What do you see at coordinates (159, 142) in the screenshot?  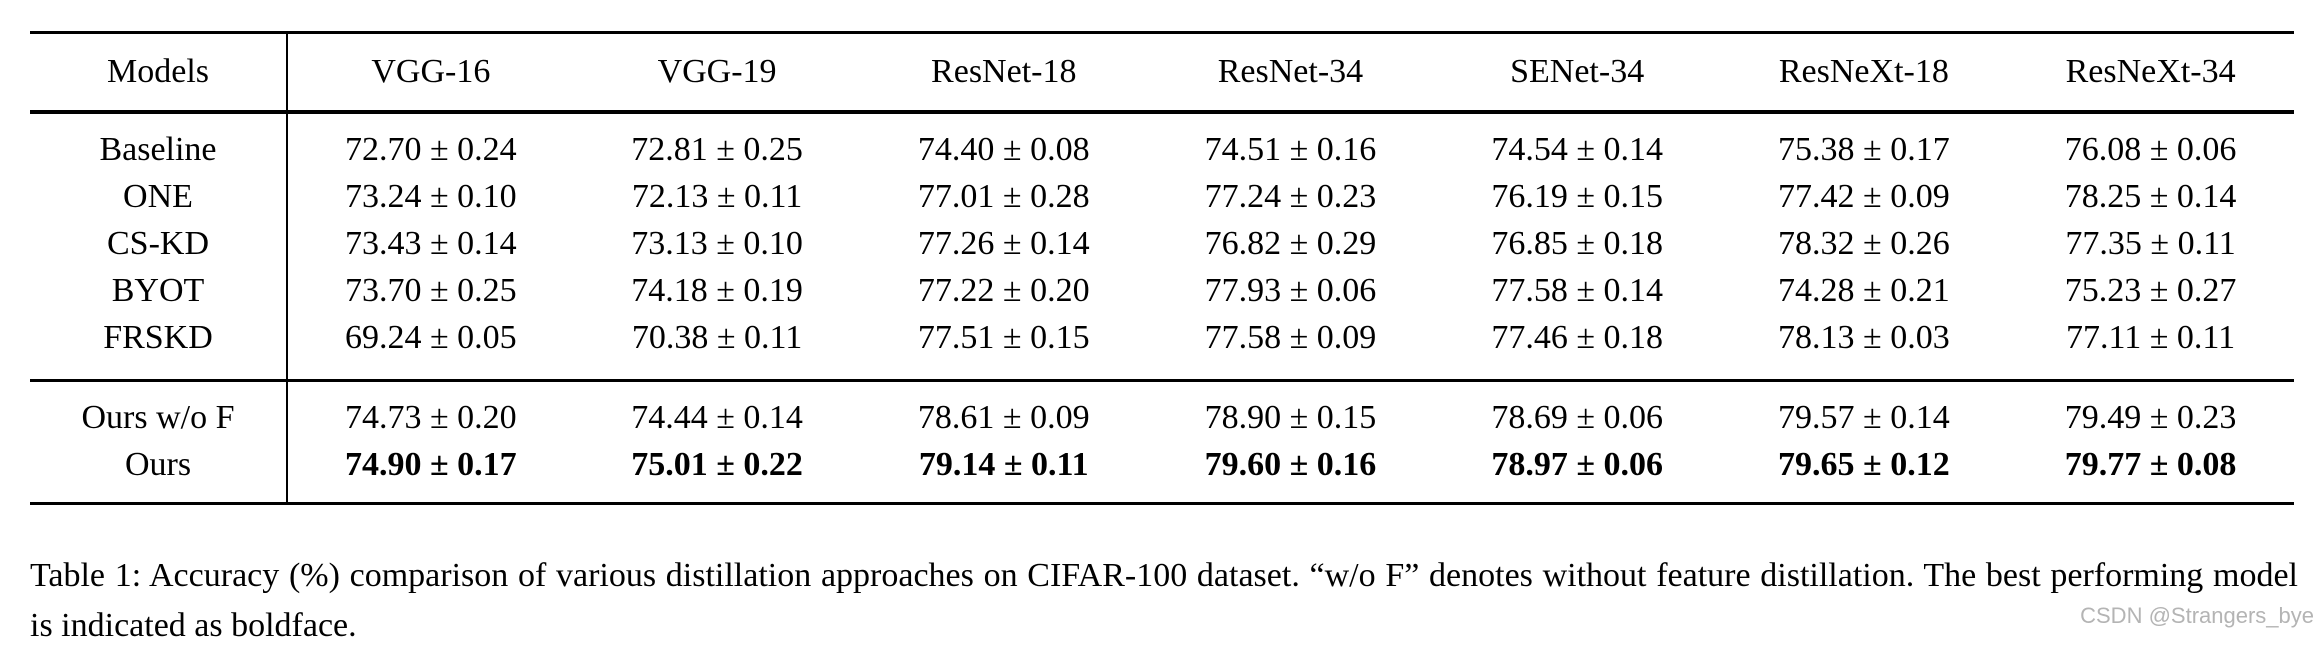 I see `row-label: Baseline` at bounding box center [159, 142].